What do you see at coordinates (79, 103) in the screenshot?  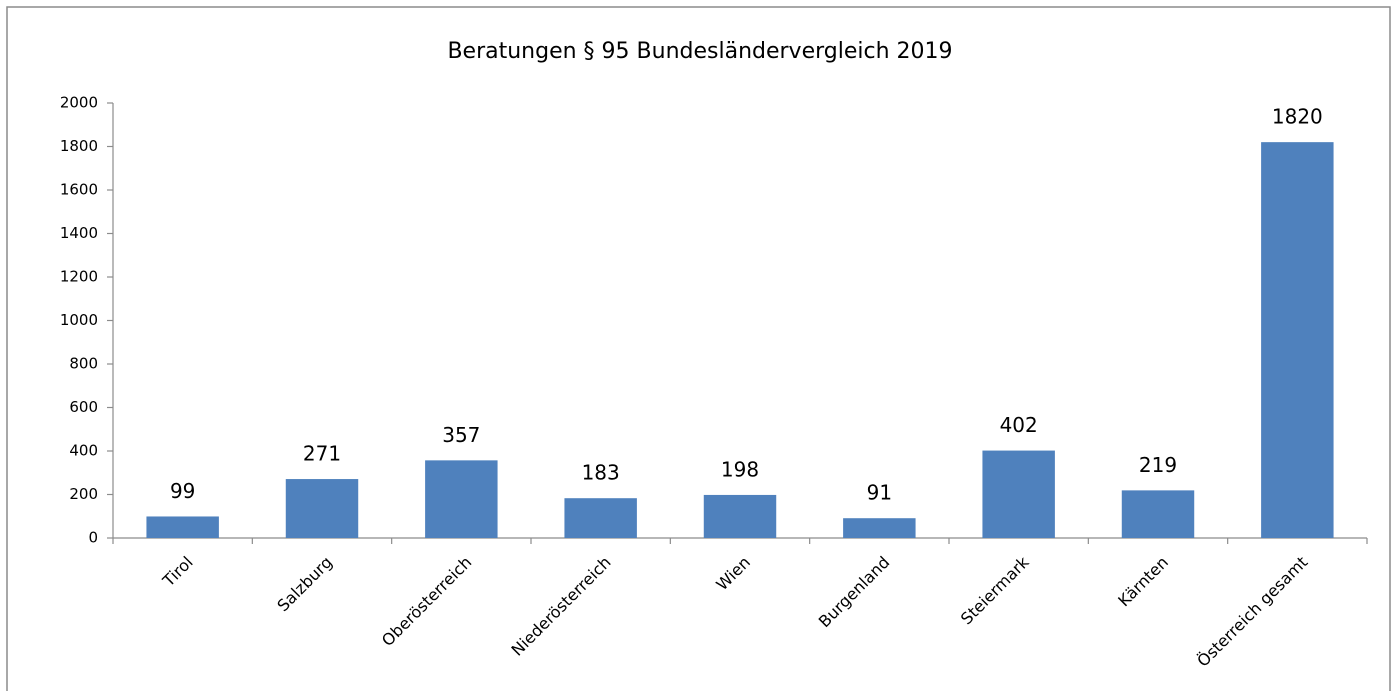 I see `y-tick-label: 2000` at bounding box center [79, 103].